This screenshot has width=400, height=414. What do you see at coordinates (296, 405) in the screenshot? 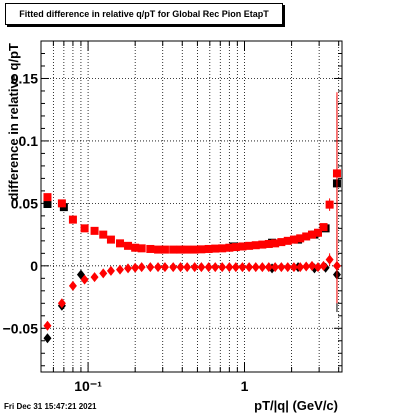
I see `x-axis-title: pT/|q| (GeV/c)` at bounding box center [296, 405].